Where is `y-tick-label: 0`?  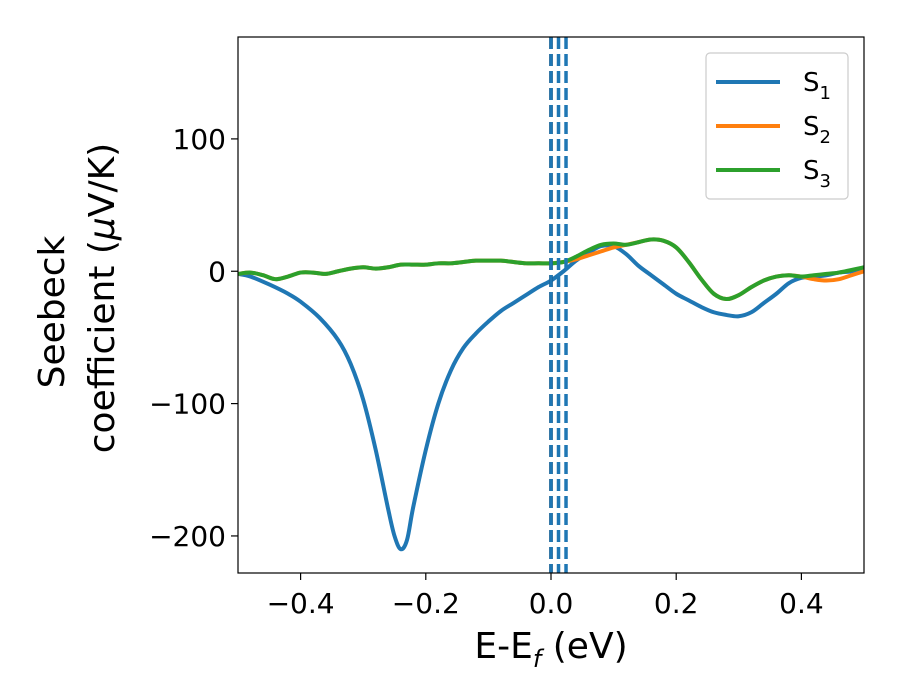
y-tick-label: 0 is located at coordinates (217, 271).